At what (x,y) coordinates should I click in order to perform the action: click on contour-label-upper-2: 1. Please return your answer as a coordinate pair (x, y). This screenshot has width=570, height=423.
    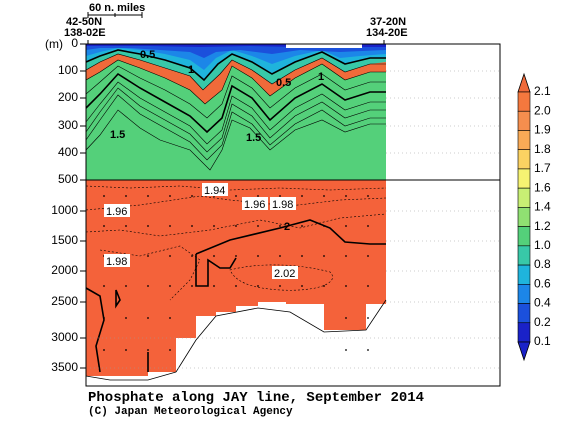
    Looking at the image, I should click on (191, 70).